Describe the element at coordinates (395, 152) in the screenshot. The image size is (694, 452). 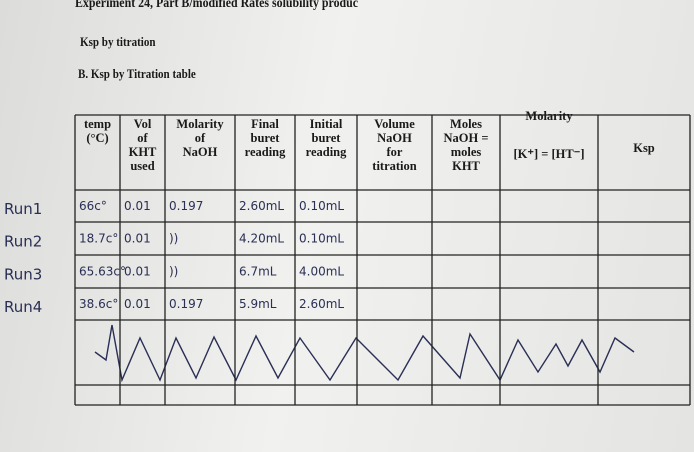
I see `column-header: for` at that location.